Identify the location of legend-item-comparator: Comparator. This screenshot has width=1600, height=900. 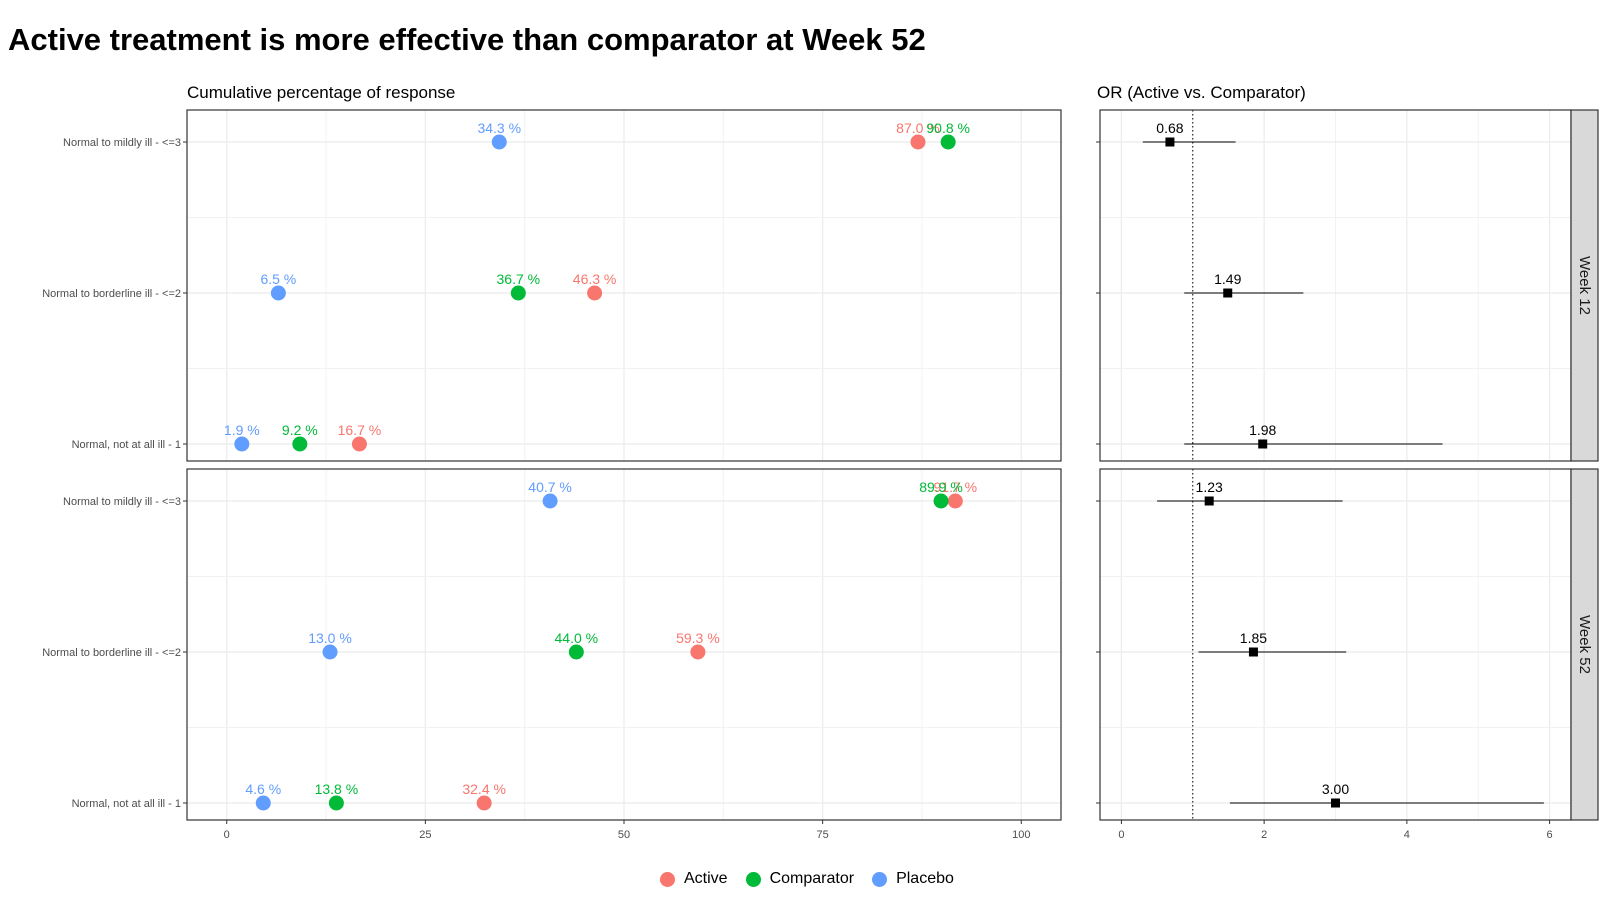
(800, 879).